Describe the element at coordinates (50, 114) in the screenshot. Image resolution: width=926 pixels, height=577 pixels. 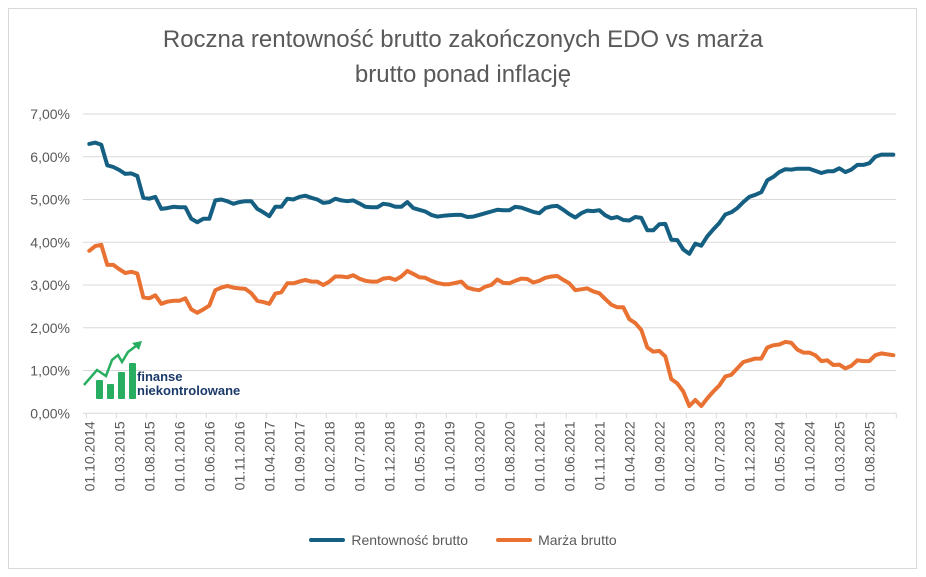
I see `y-tick-label: 7,00%` at that location.